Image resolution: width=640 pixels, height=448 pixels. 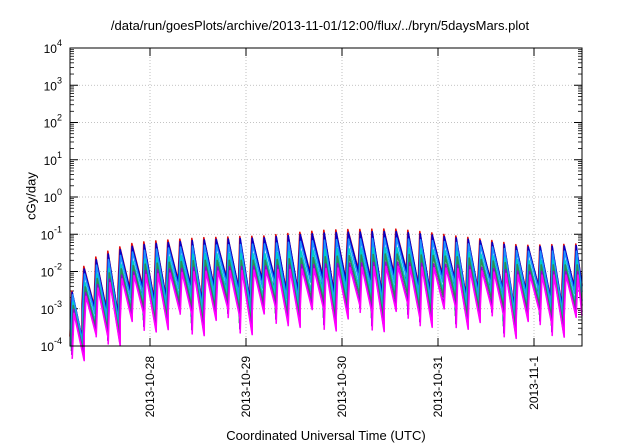 I want to click on x-tick-label: 2013-10-28, so click(x=150, y=387).